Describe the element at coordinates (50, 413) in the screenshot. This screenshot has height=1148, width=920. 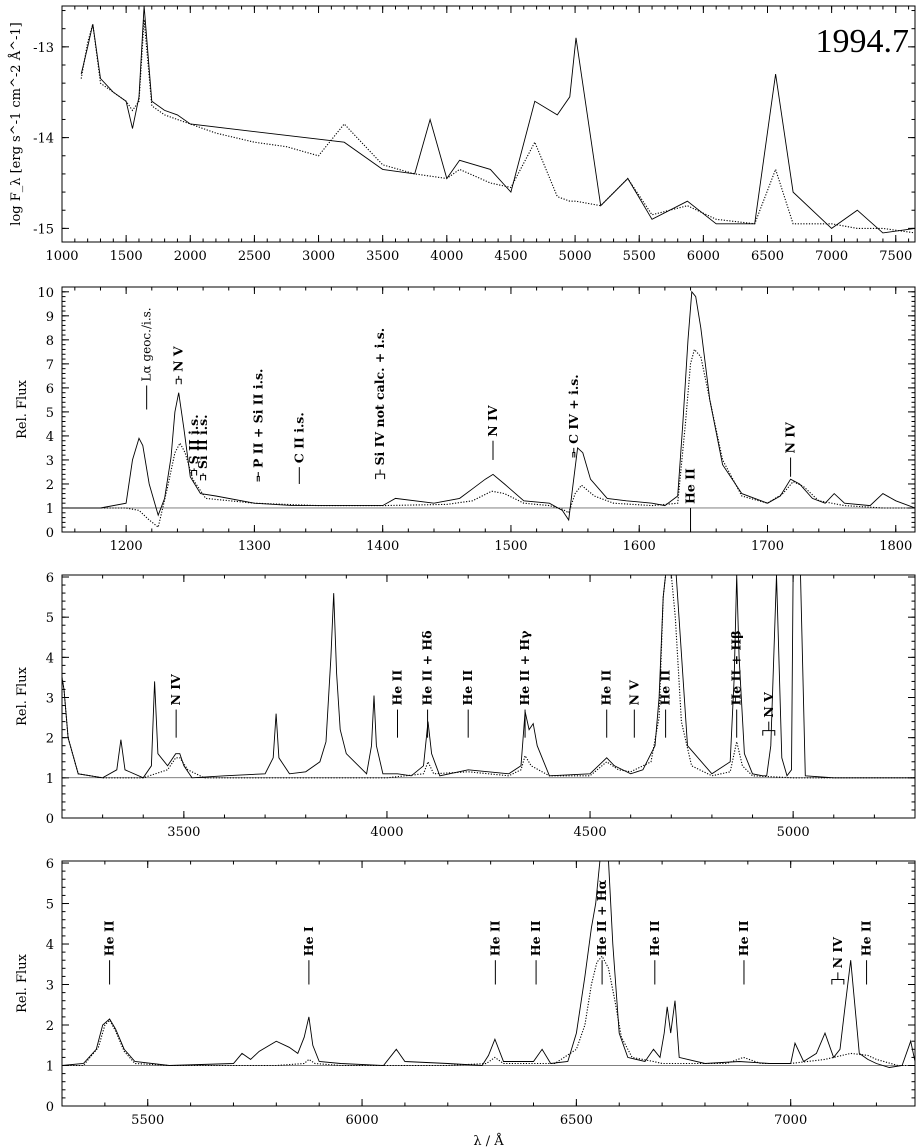
I see `y-tick-label: 5` at that location.